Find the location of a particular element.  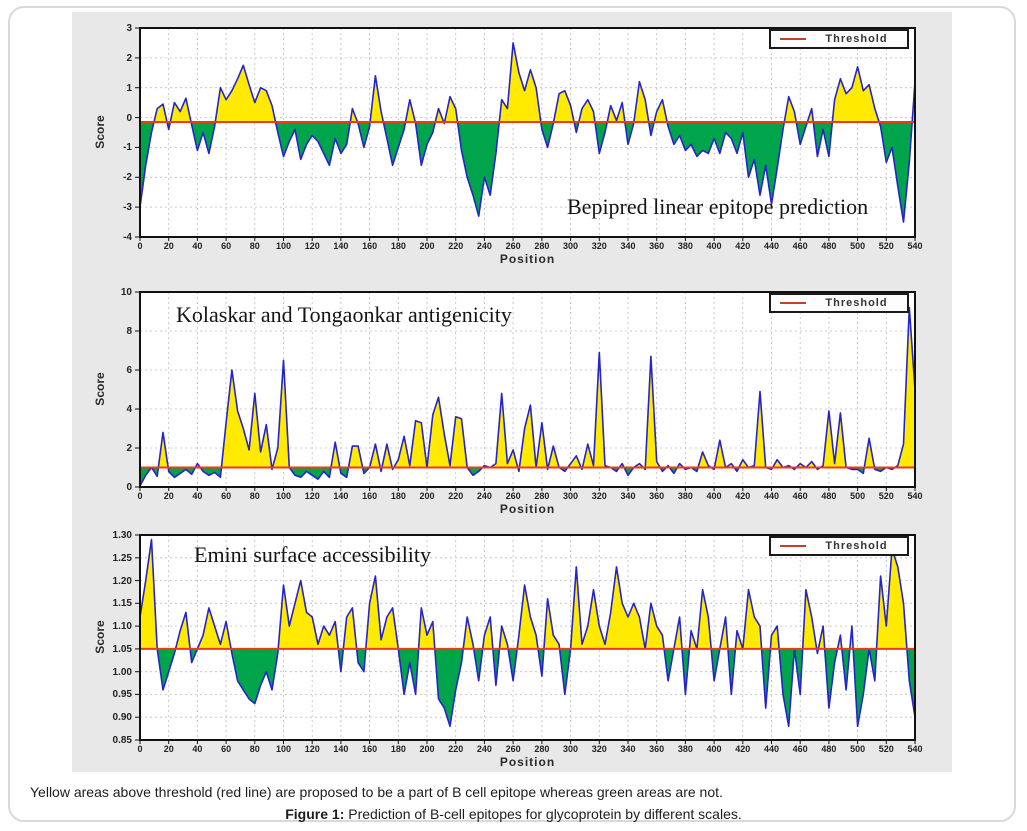

y-tick-label: 1 is located at coordinates (129, 88).